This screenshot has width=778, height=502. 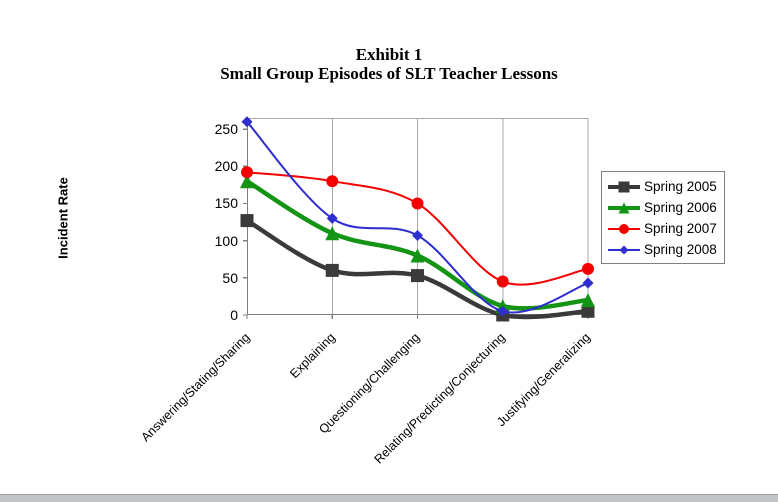 What do you see at coordinates (230, 277) in the screenshot?
I see `y-tick-label-50: 50` at bounding box center [230, 277].